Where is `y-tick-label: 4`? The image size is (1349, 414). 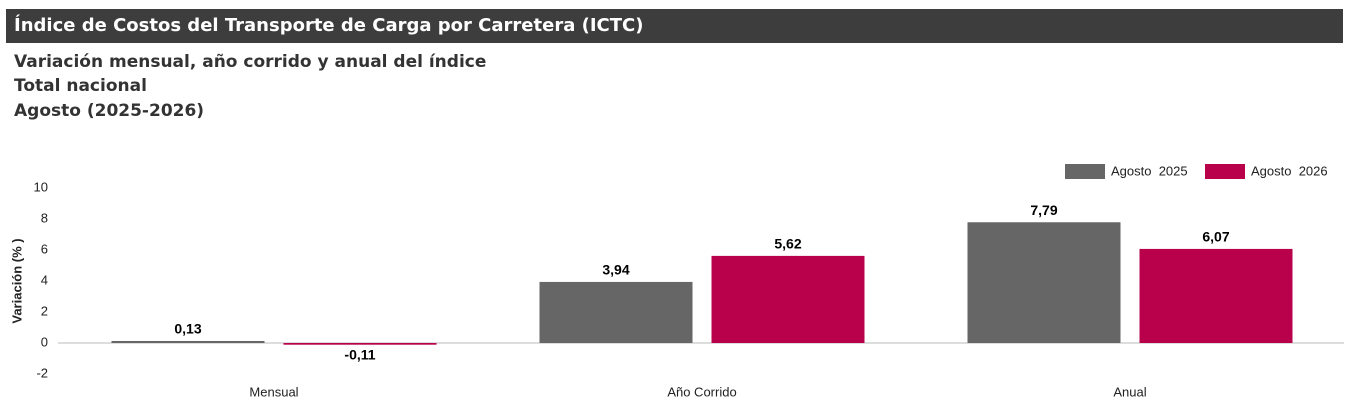 y-tick-label: 4 is located at coordinates (44, 279).